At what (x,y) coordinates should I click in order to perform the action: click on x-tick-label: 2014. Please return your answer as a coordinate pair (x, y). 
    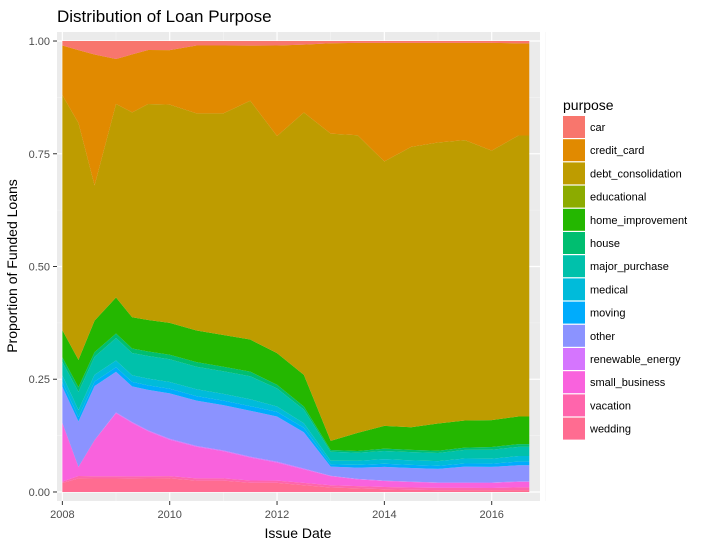
    Looking at the image, I should click on (384, 515).